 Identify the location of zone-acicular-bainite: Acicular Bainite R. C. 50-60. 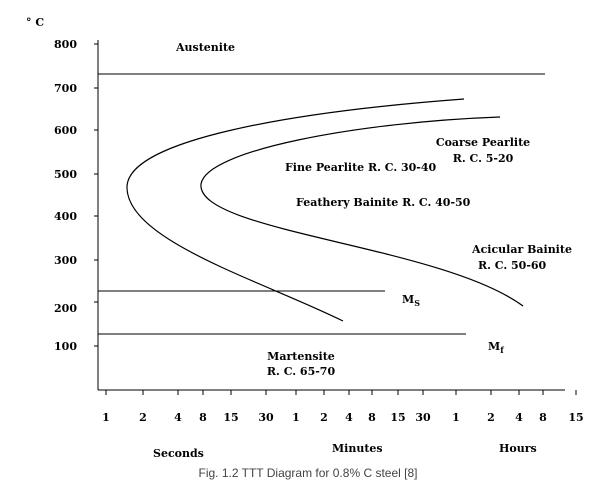
(522, 257).